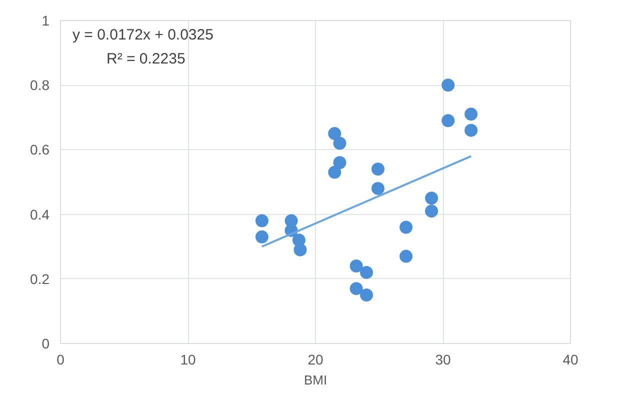  What do you see at coordinates (188, 360) in the screenshot?
I see `x-tick-label: 10` at bounding box center [188, 360].